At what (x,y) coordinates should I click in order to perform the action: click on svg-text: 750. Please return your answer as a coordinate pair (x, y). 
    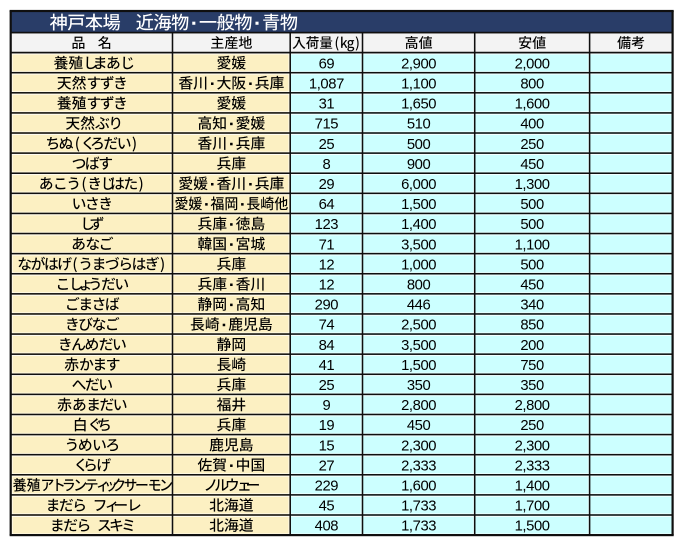
    Looking at the image, I should click on (532, 366).